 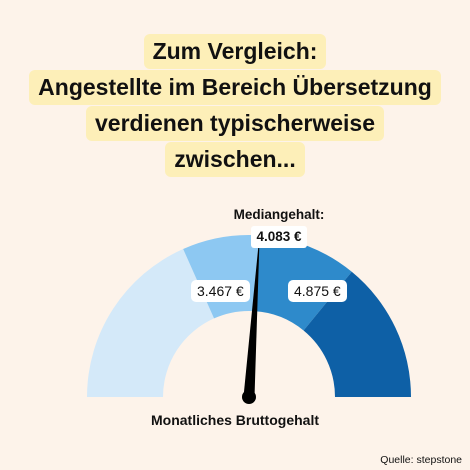 What do you see at coordinates (421, 460) in the screenshot?
I see `source-note: Quelle: stepstone` at bounding box center [421, 460].